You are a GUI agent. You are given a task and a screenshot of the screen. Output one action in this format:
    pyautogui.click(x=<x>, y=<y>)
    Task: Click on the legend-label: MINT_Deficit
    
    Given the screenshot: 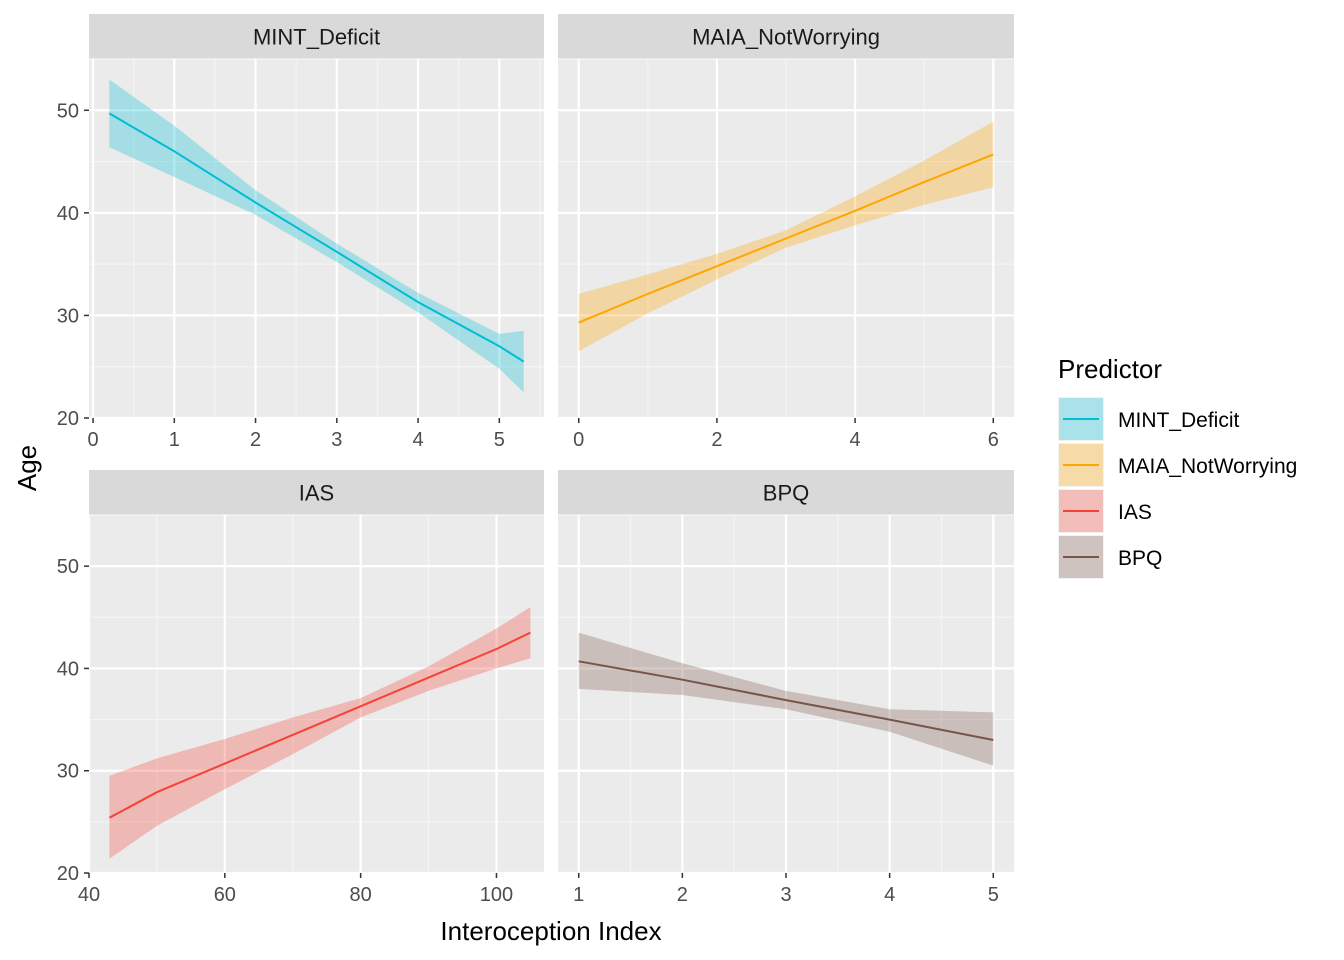 What is the action you would take?
    pyautogui.click(x=1179, y=420)
    